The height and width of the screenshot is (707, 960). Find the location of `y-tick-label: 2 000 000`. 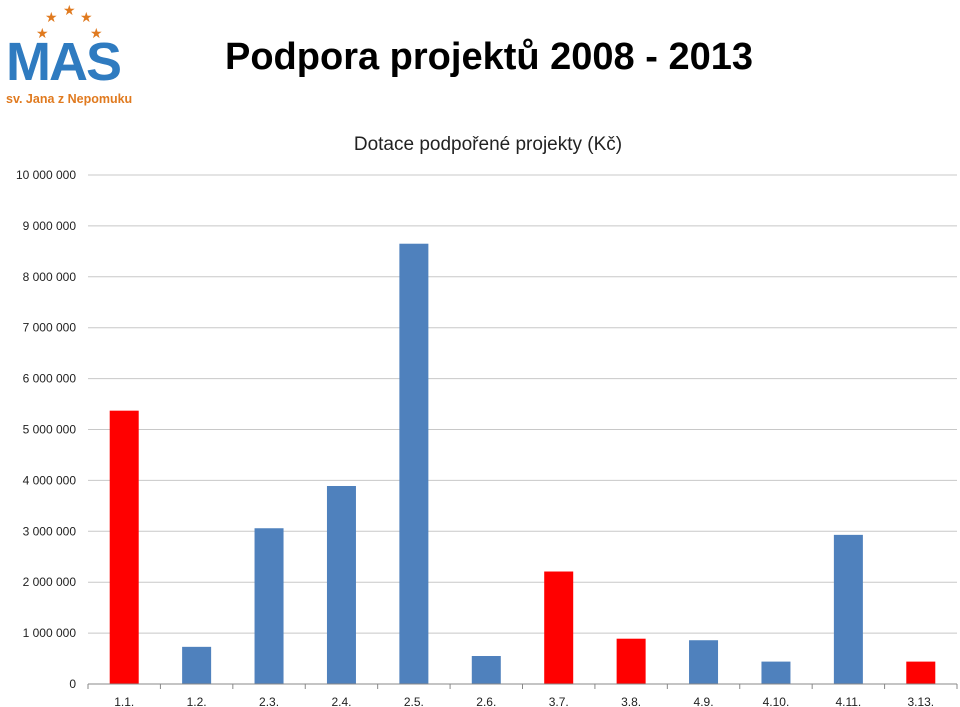

y-tick-label: 2 000 000 is located at coordinates (50, 582).